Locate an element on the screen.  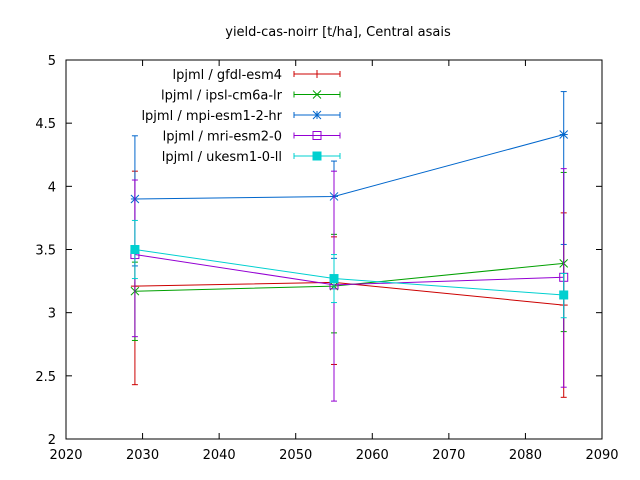
legend-entry: lpjml / ipsl-cm6a-lr is located at coordinates (251, 96).